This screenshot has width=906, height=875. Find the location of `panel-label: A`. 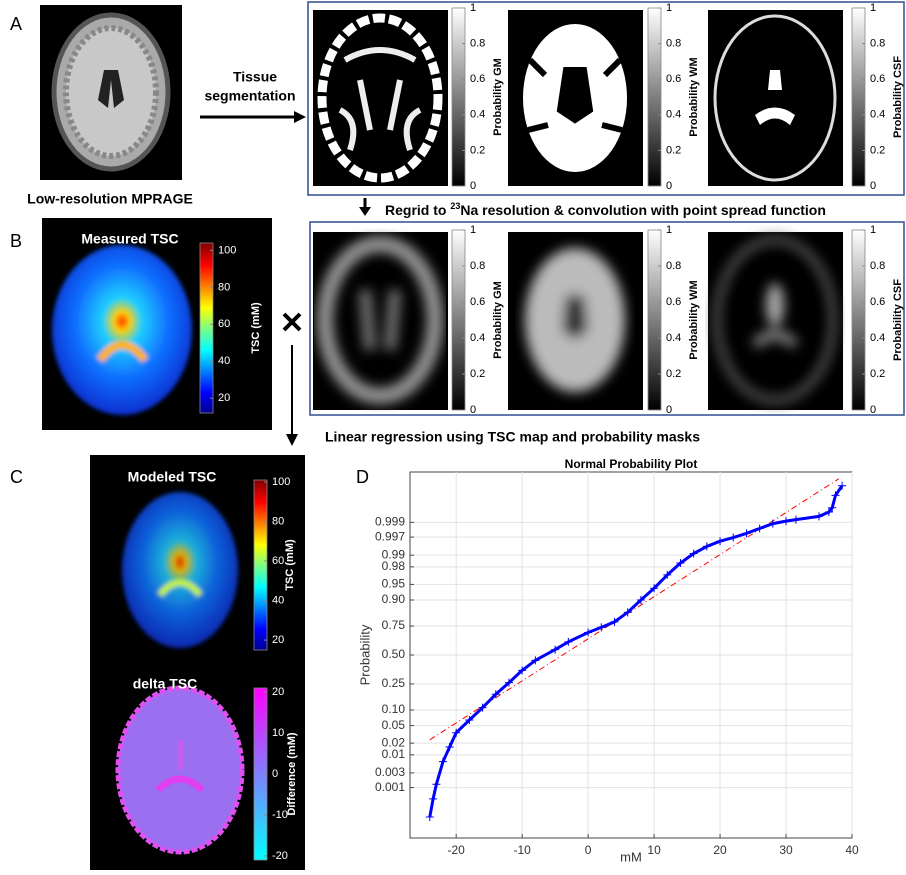

panel-label: A is located at coordinates (16, 24).